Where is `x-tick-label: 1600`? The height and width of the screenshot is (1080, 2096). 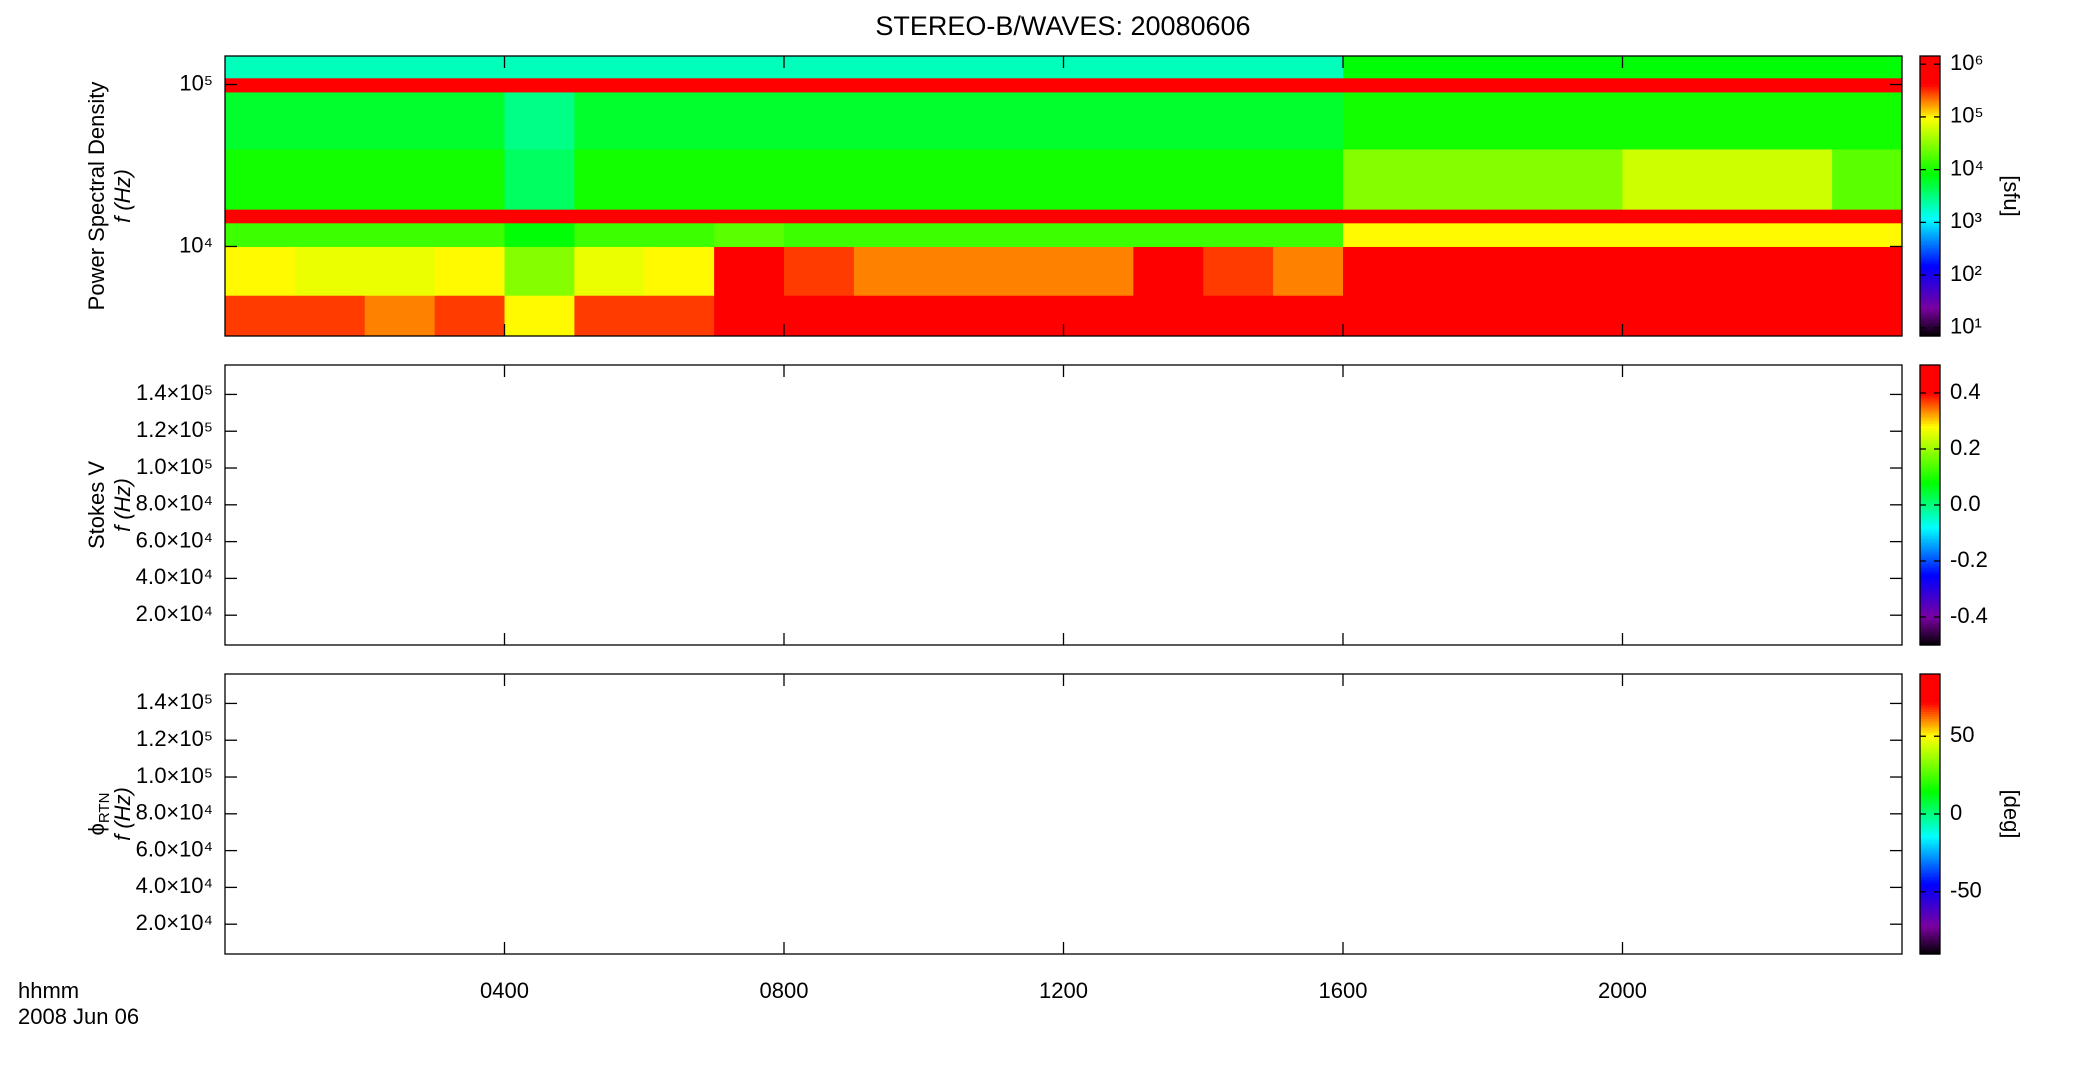
x-tick-label: 1600 is located at coordinates (1343, 990).